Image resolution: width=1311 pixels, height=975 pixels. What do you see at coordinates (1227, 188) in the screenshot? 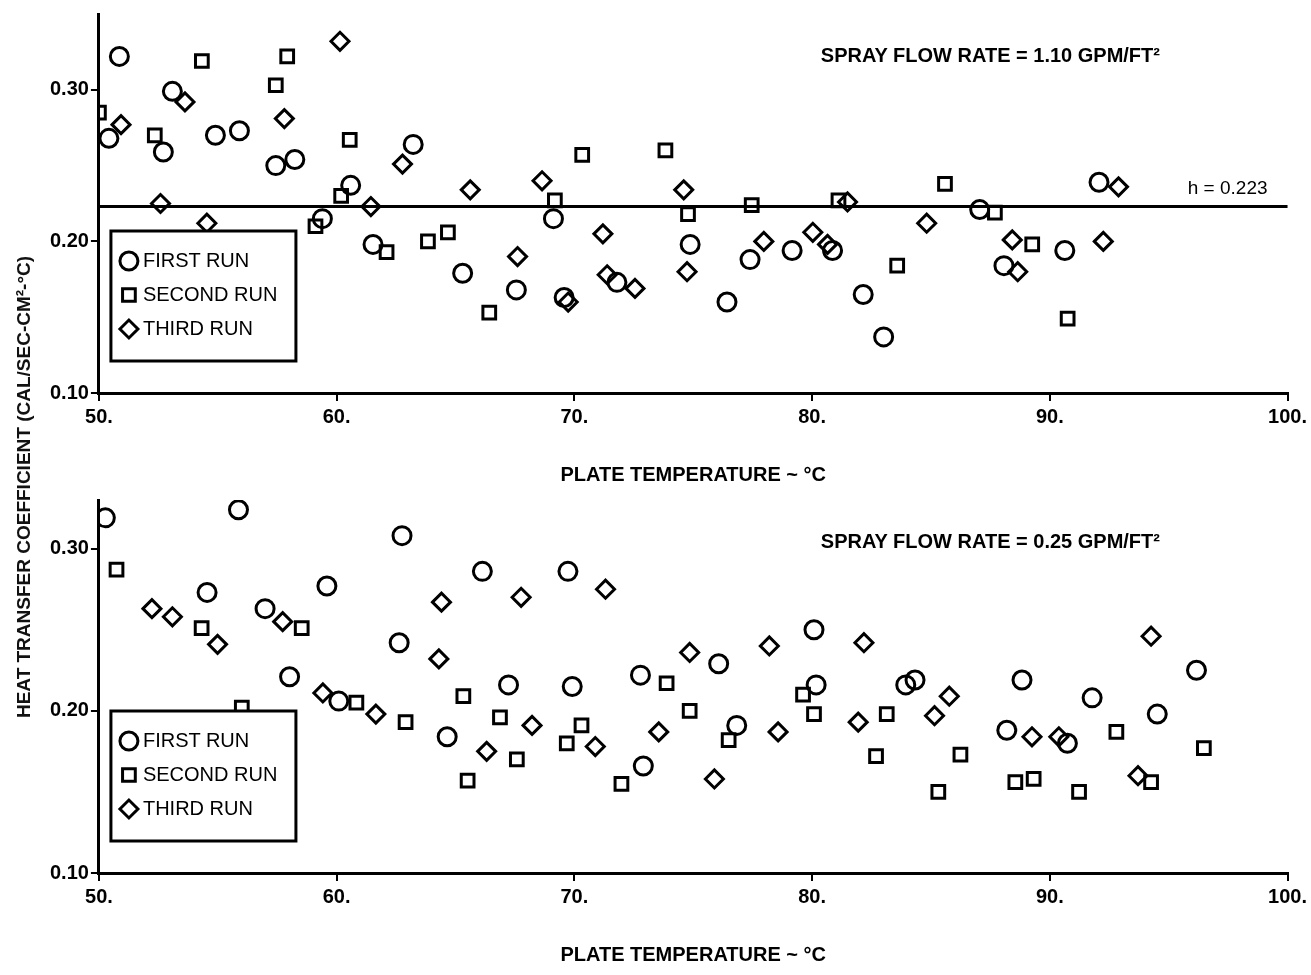
I see `ref-line-label: h = 0.223` at bounding box center [1227, 188].